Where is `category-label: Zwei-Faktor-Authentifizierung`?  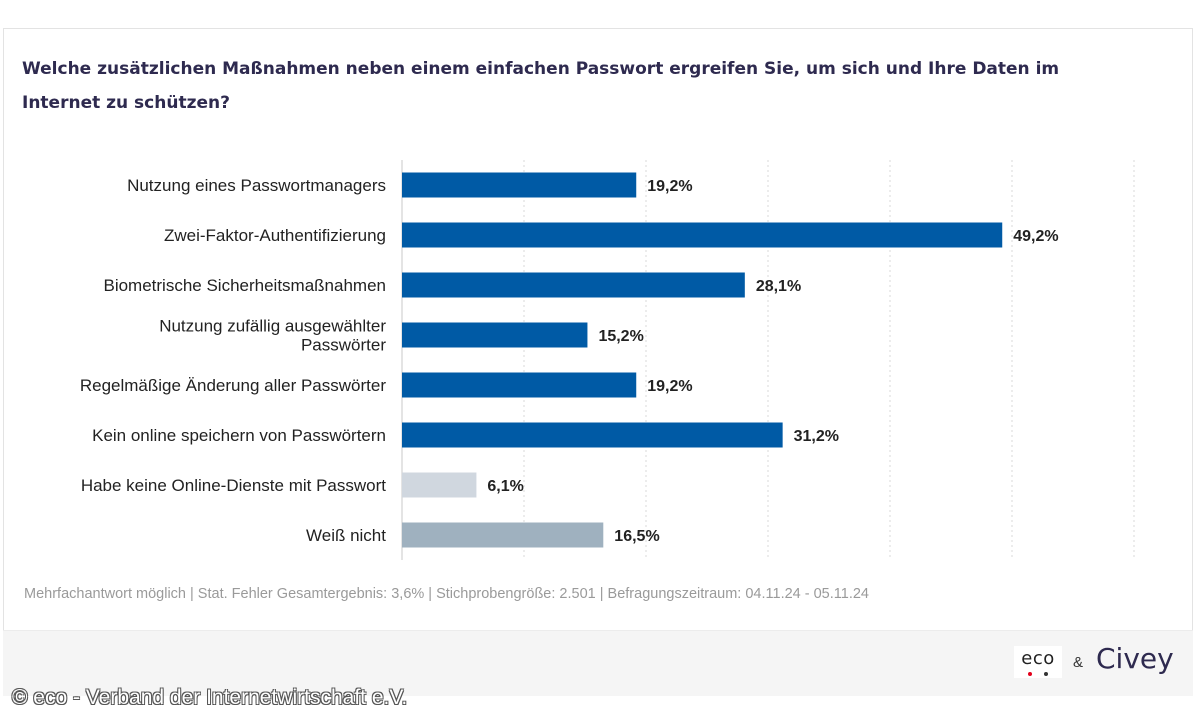
category-label: Zwei-Faktor-Authentifizierung is located at coordinates (275, 235).